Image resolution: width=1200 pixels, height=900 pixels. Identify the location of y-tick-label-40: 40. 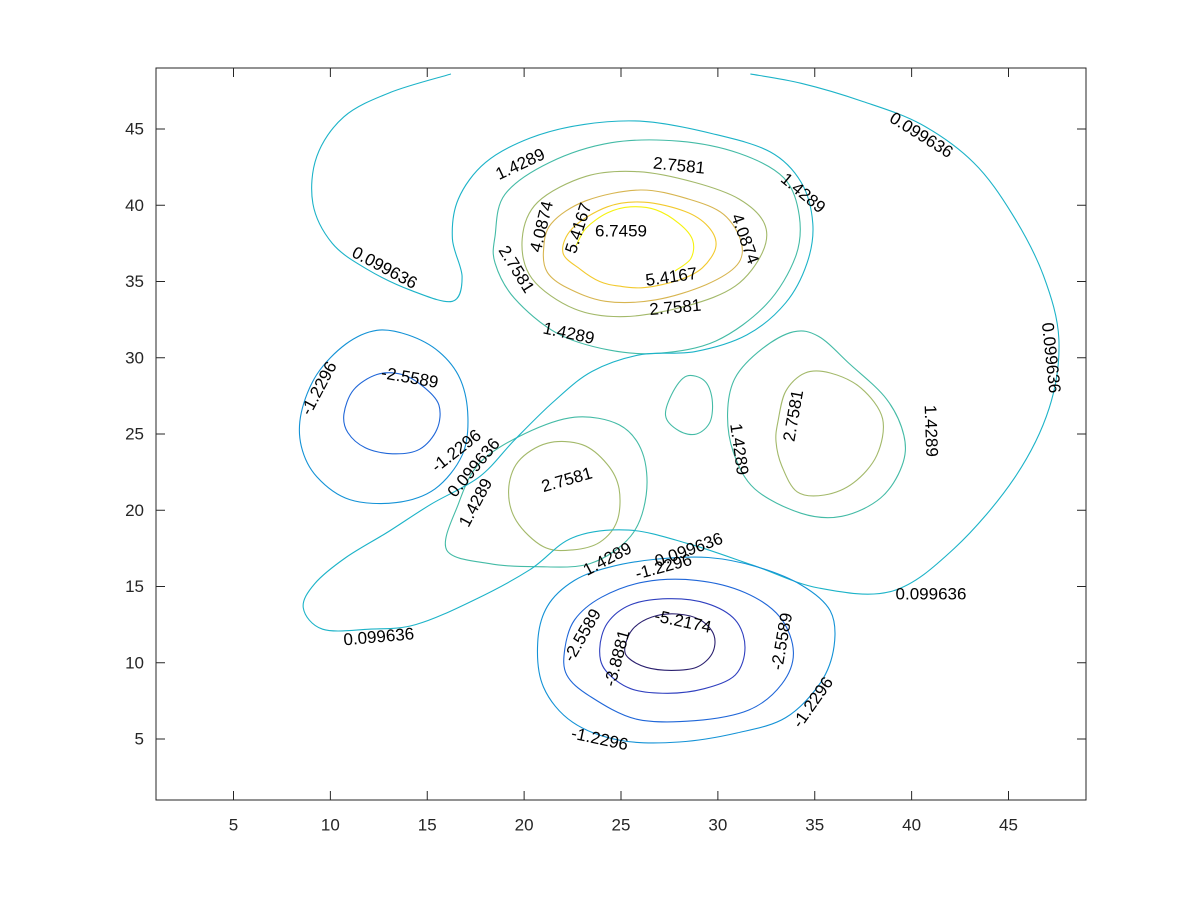
(134, 205).